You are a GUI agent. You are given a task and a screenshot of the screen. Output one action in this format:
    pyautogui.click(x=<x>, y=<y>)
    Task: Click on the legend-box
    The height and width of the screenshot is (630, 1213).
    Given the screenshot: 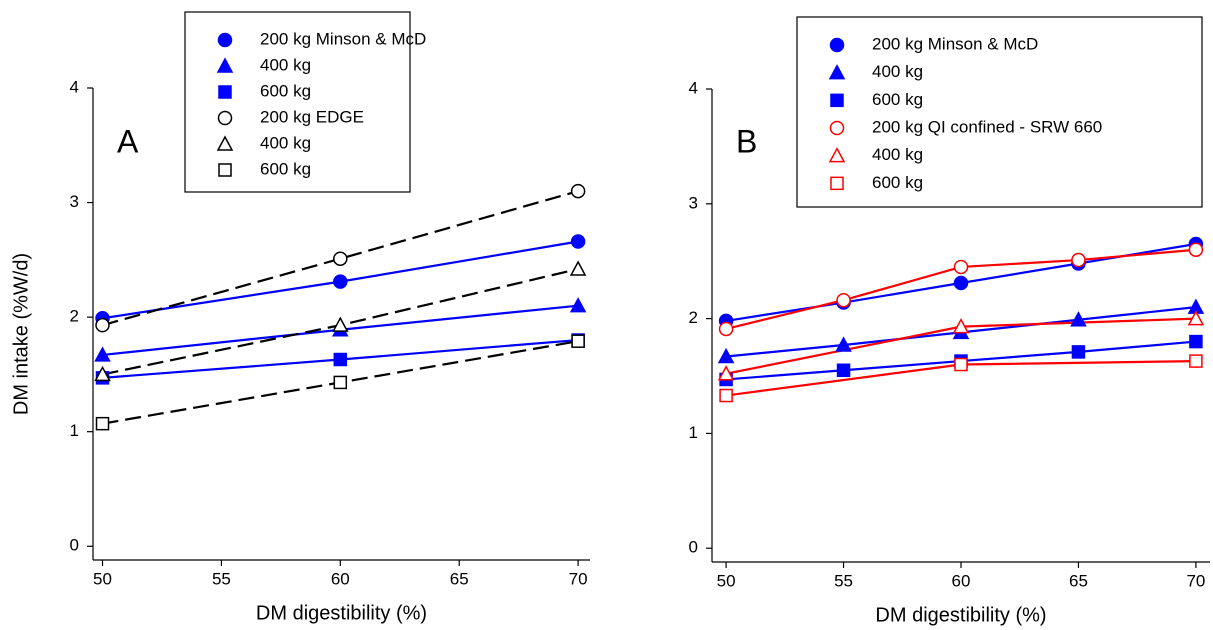 What is the action you would take?
    pyautogui.click(x=999, y=112)
    